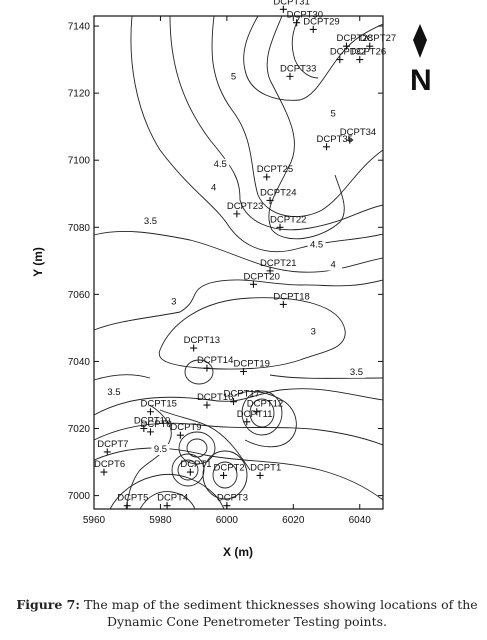 This screenshot has width=487, height=640. Describe the element at coordinates (232, 498) in the screenshot. I see `dcpt-point-label: DCPT3` at that location.